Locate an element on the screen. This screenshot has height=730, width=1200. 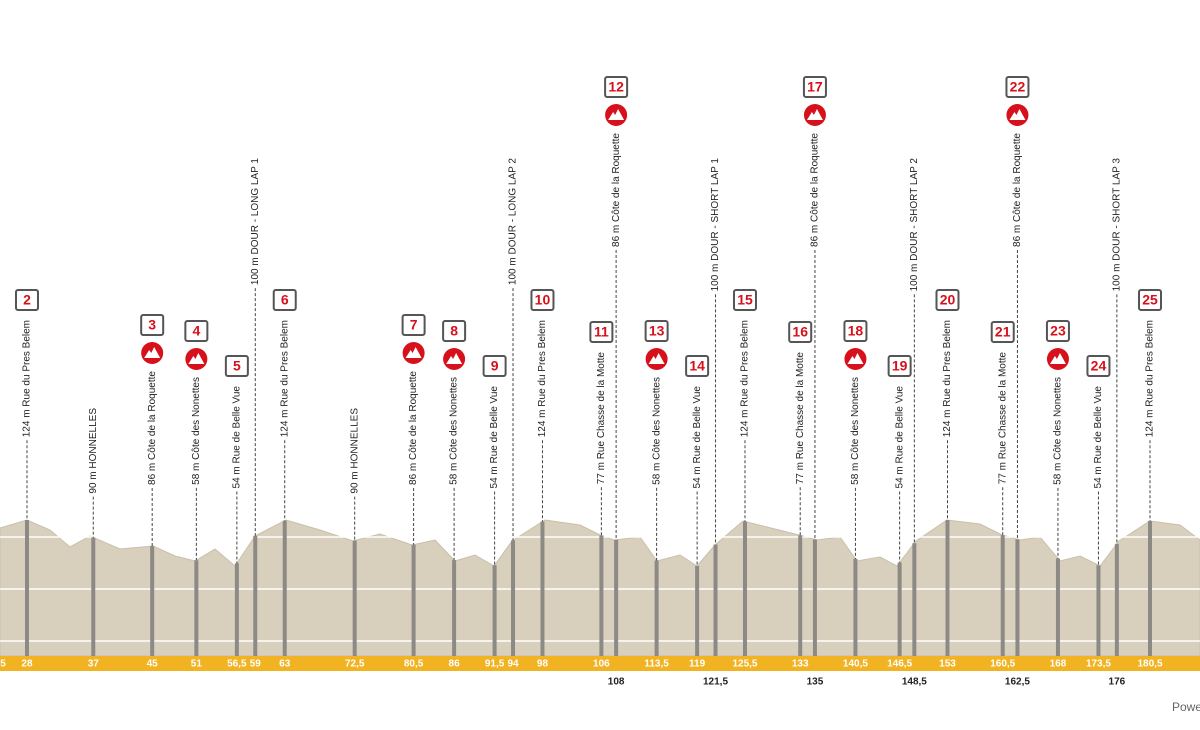
waypoint-number: 21 is located at coordinates (1003, 332).